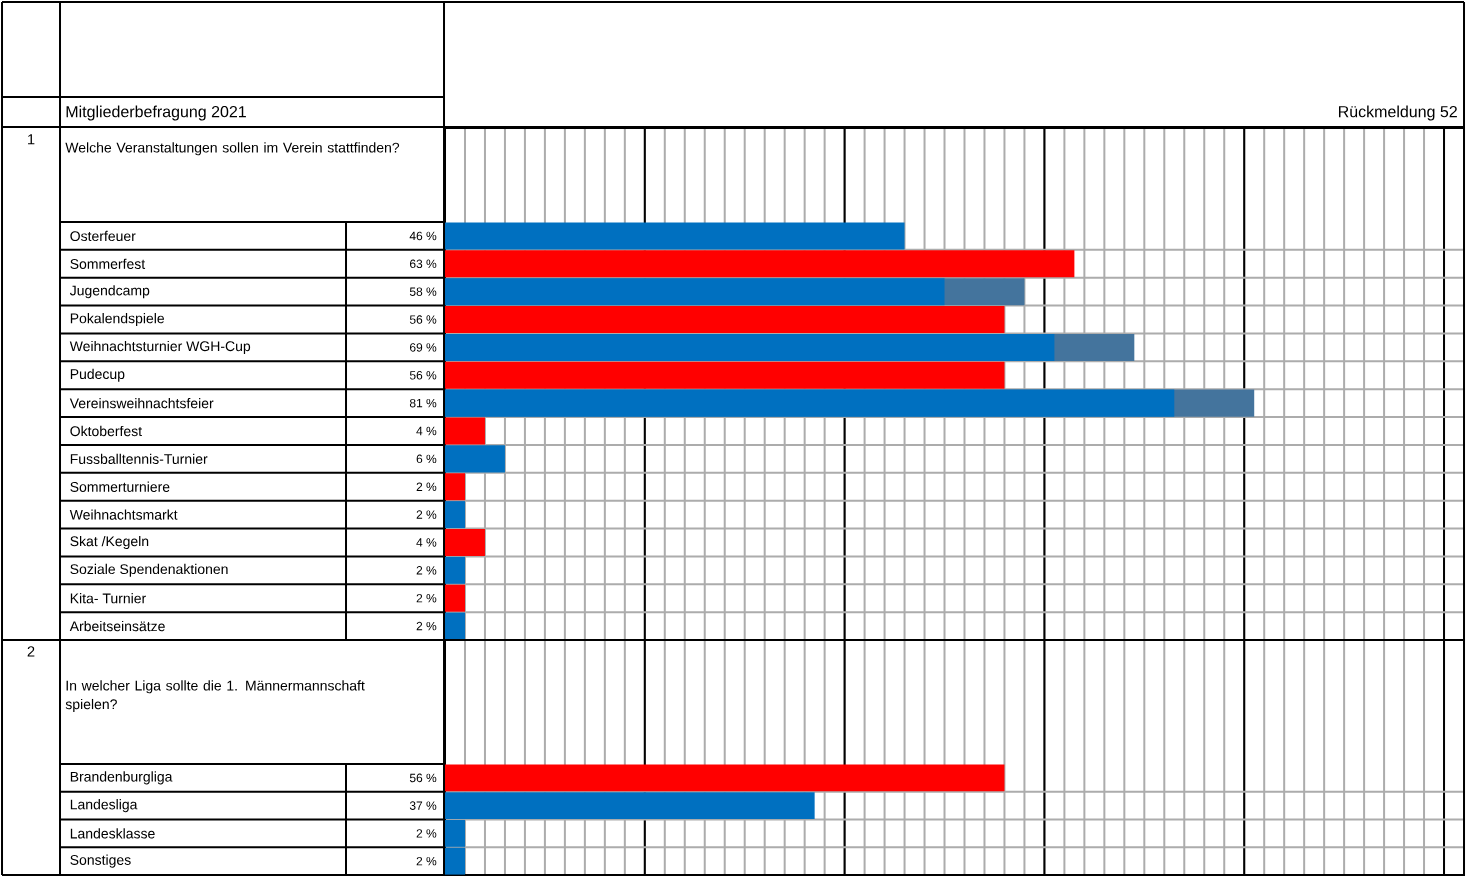 This screenshot has width=1466, height=877. What do you see at coordinates (121, 778) in the screenshot?
I see `y-tick-label: Brandenburgliga` at bounding box center [121, 778].